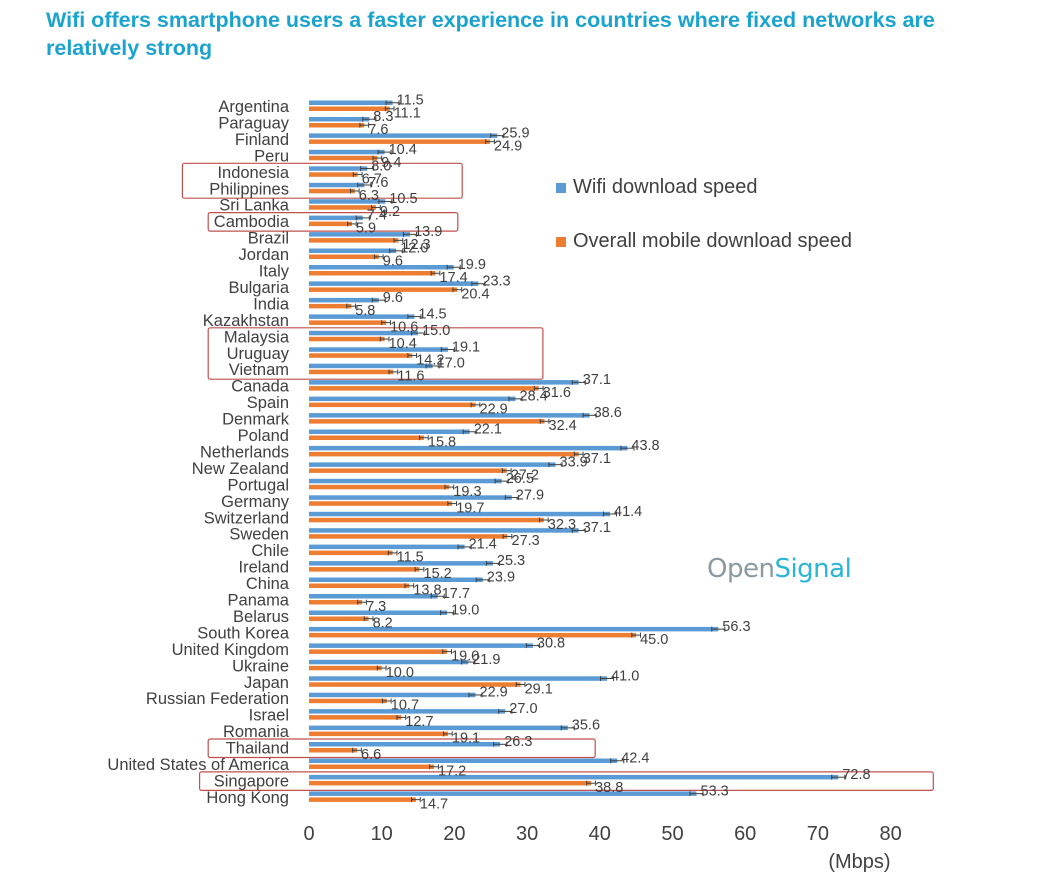 This screenshot has width=1048, height=888. What do you see at coordinates (258, 288) in the screenshot?
I see `category-label: Bulgaria` at bounding box center [258, 288].